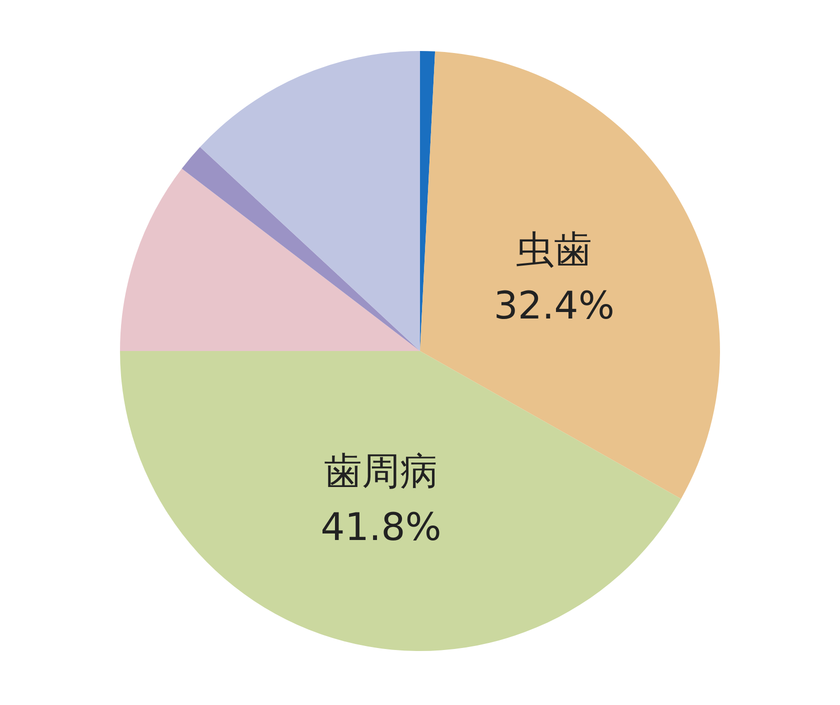 The width and height of the screenshot is (840, 705). What do you see at coordinates (381, 526) in the screenshot?
I see `data-label: 41.8%` at bounding box center [381, 526].